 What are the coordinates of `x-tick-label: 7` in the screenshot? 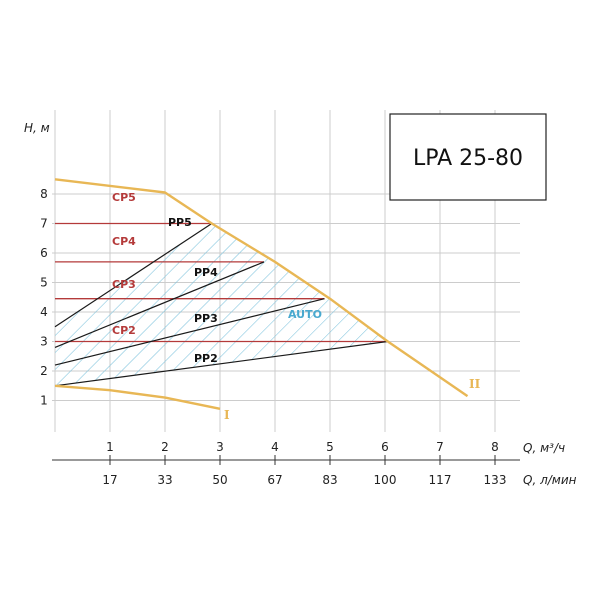 It's located at (440, 447).